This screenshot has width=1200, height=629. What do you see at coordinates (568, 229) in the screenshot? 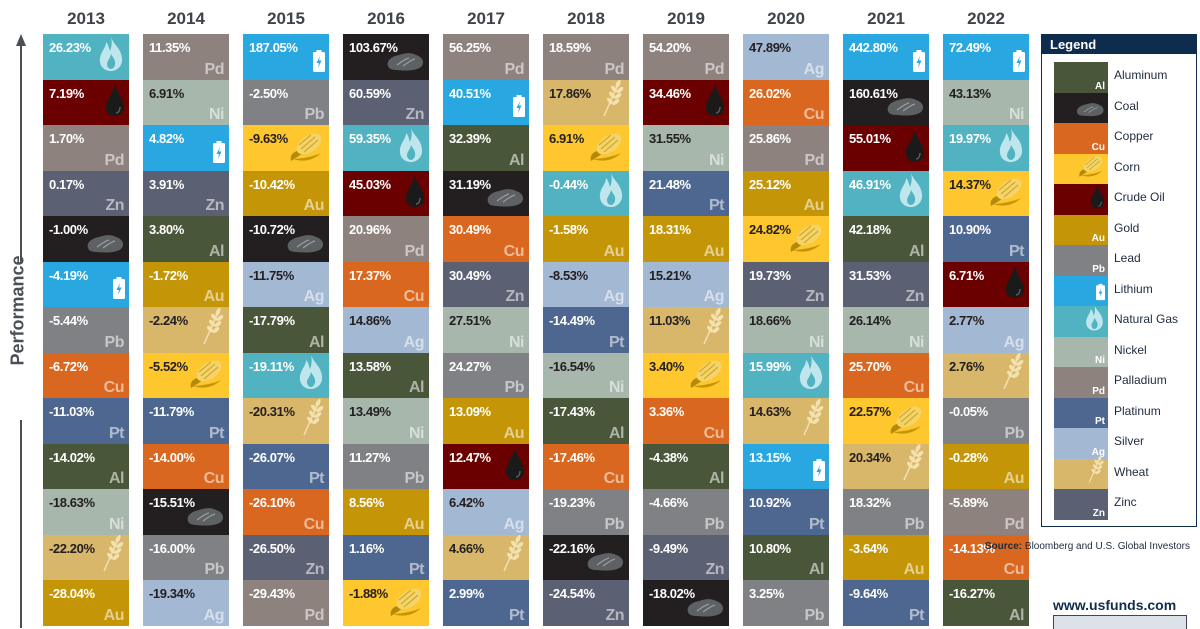
I see `return-value: -1.58%` at bounding box center [568, 229].